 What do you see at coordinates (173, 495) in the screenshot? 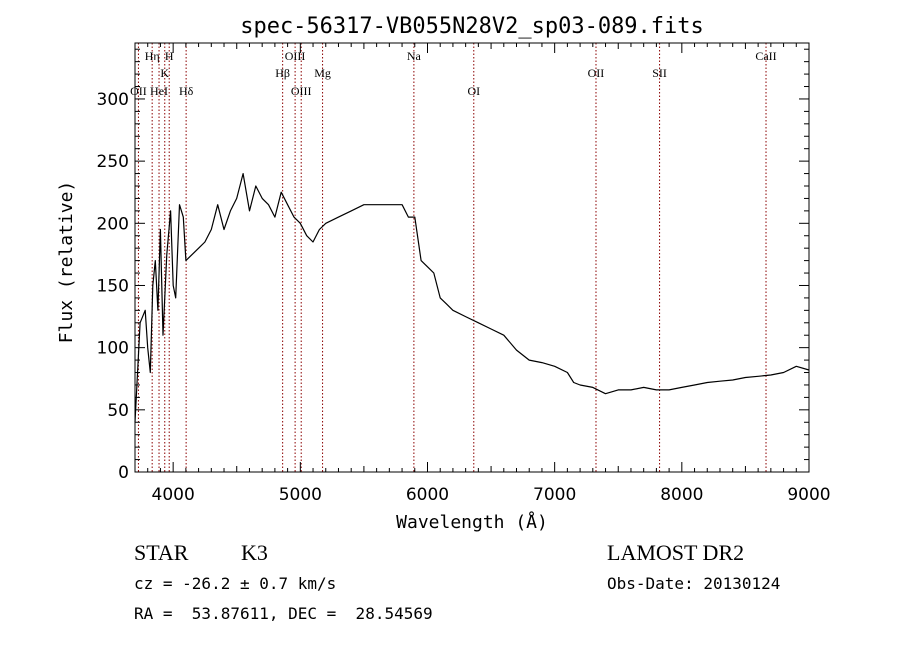
I see `x-tick-label: 4000` at bounding box center [173, 495].